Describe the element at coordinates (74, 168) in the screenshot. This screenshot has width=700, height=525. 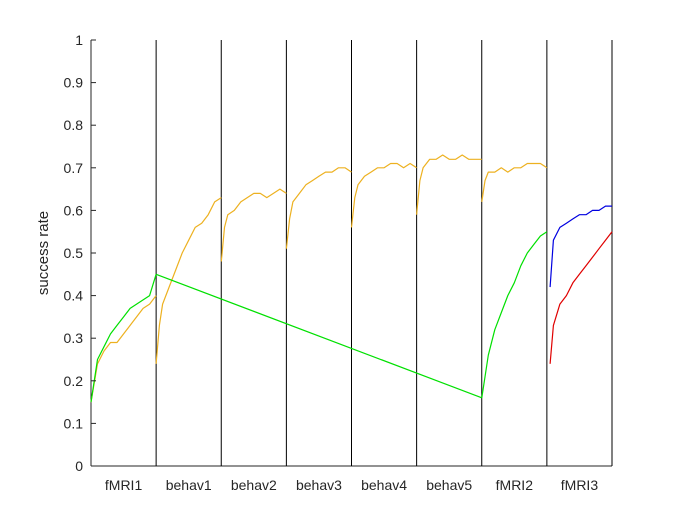
I see `y-tick-label: 0.7` at that location.